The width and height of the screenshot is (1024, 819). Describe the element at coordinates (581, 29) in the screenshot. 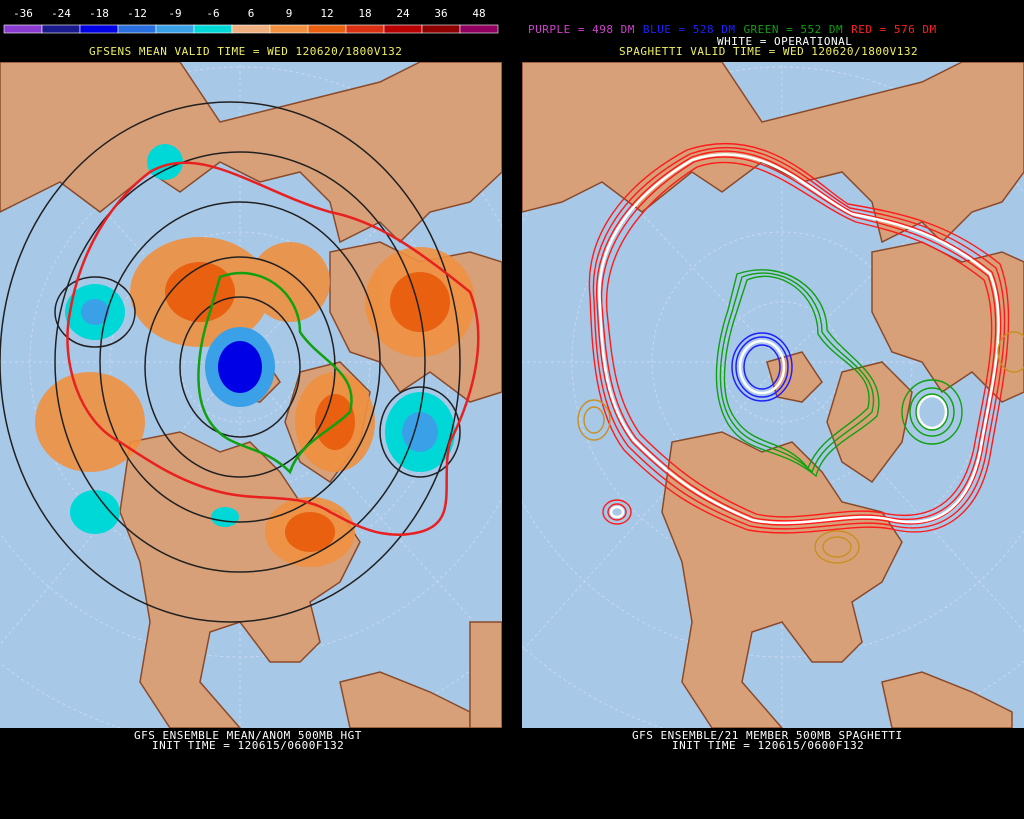

I see `legend-entry: PURPLE = 498 DM` at that location.